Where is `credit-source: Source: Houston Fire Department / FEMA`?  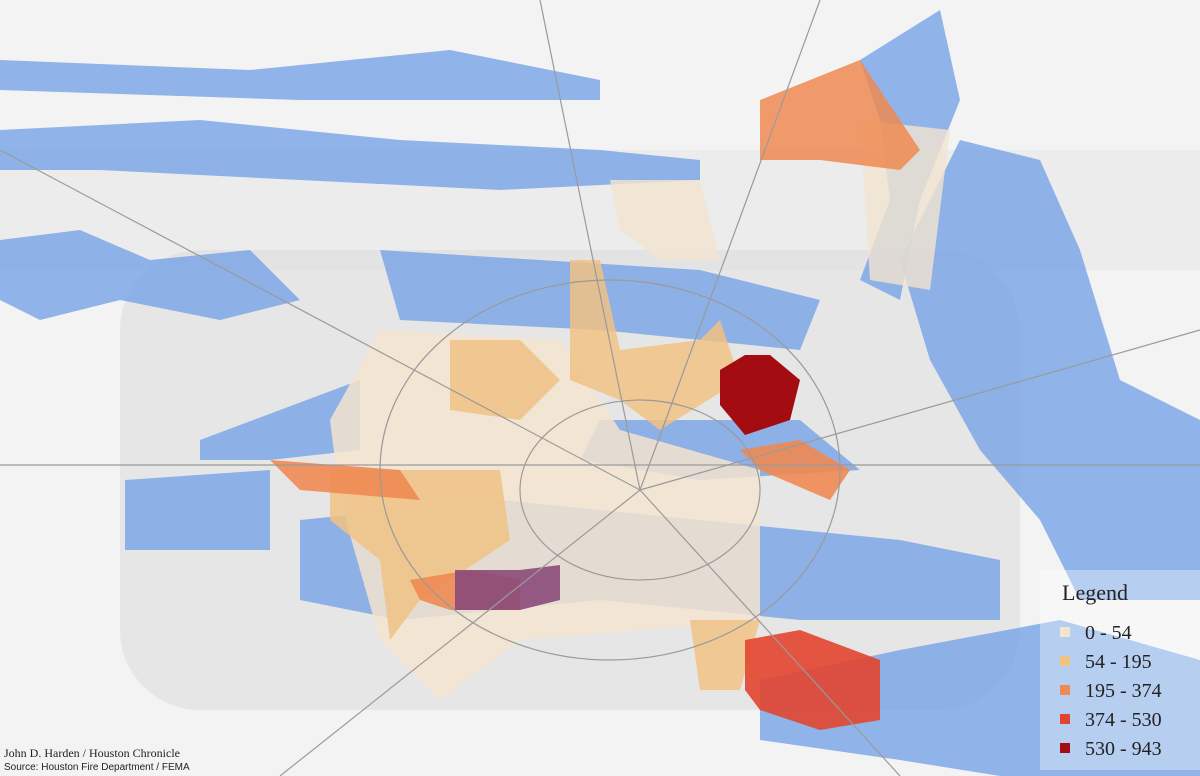 credit-source: Source: Houston Fire Department / FEMA is located at coordinates (97, 767).